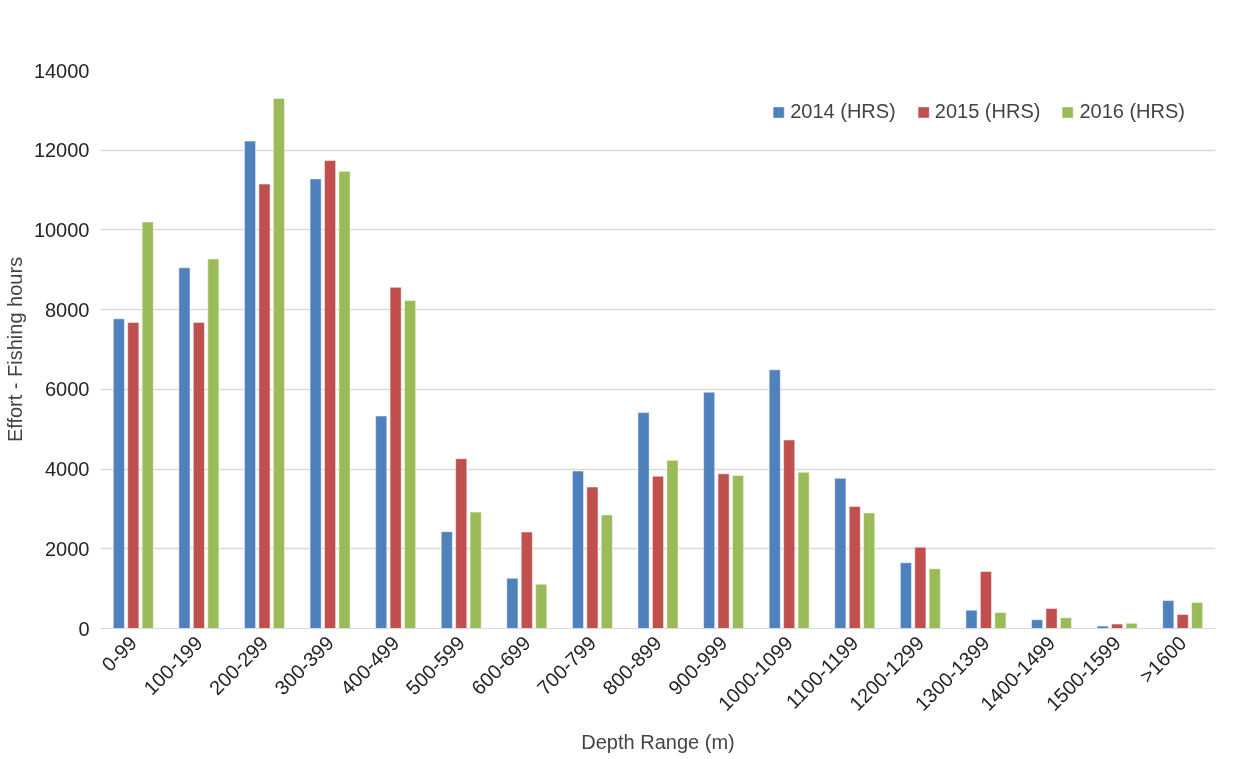  I want to click on y-tick-label: 14000, so click(61, 70).